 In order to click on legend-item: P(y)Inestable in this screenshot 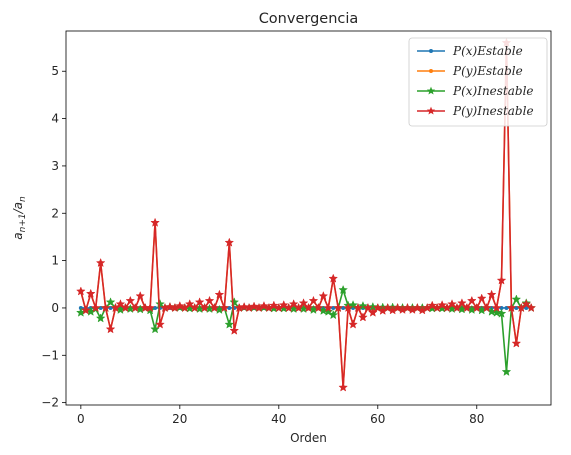, I will do `click(475, 111)`.